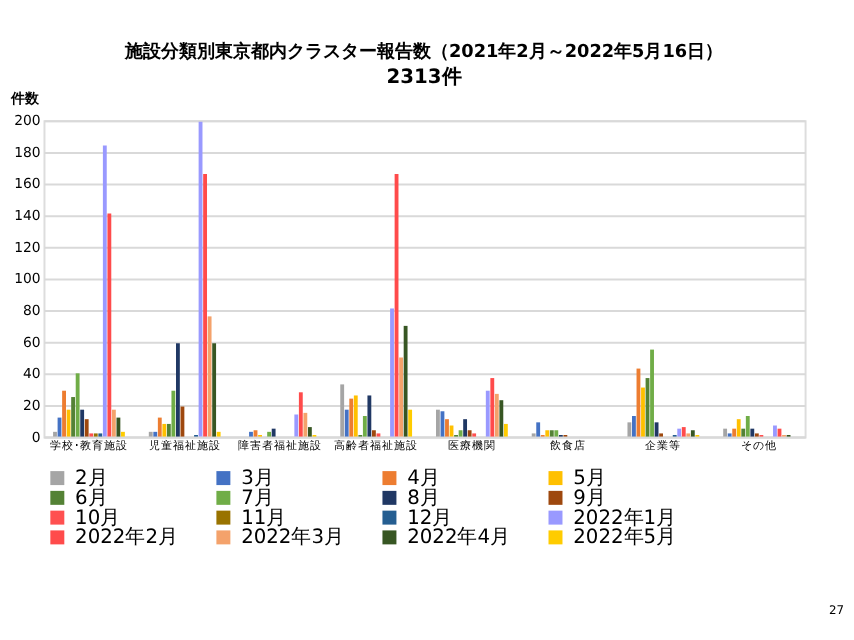  I want to click on legend-label: 2月, so click(91, 479).